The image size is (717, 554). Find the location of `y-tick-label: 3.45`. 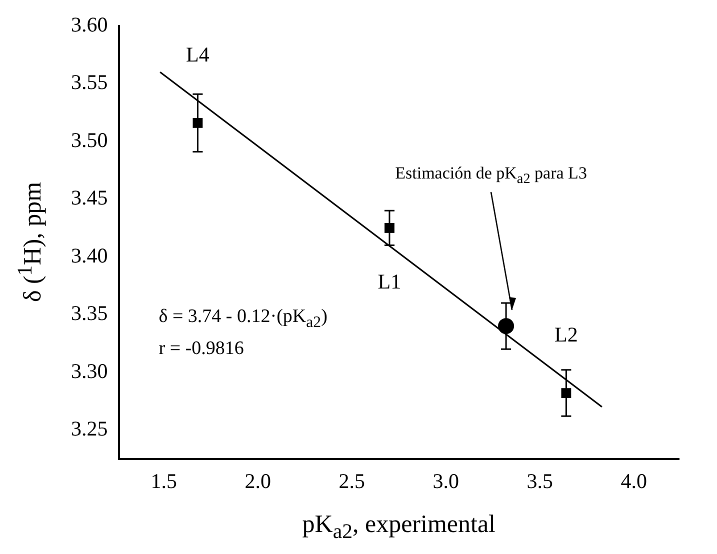

y-tick-label: 3.45 is located at coordinates (89, 198).